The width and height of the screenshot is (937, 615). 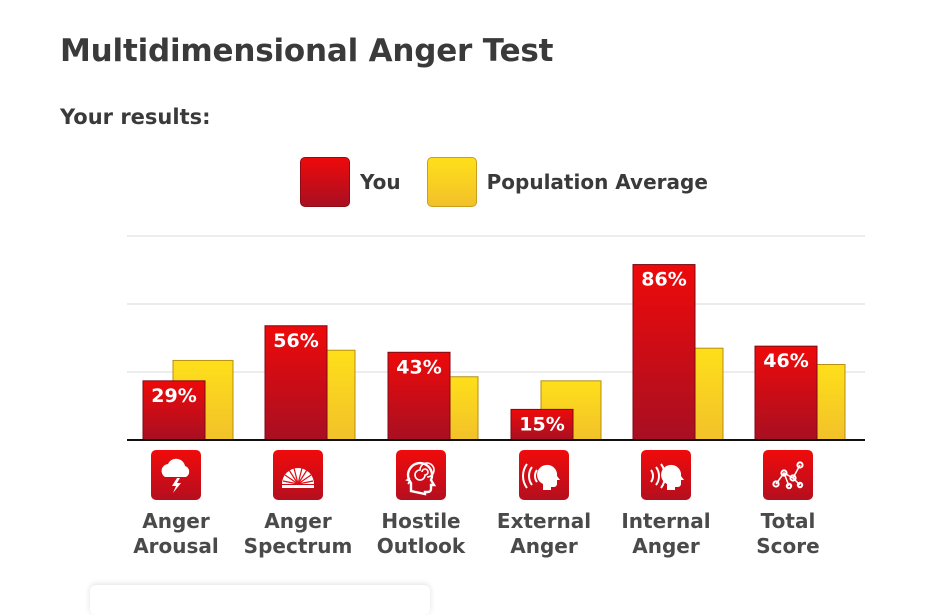 What do you see at coordinates (597, 182) in the screenshot?
I see `legend-label-average: Population Average` at bounding box center [597, 182].